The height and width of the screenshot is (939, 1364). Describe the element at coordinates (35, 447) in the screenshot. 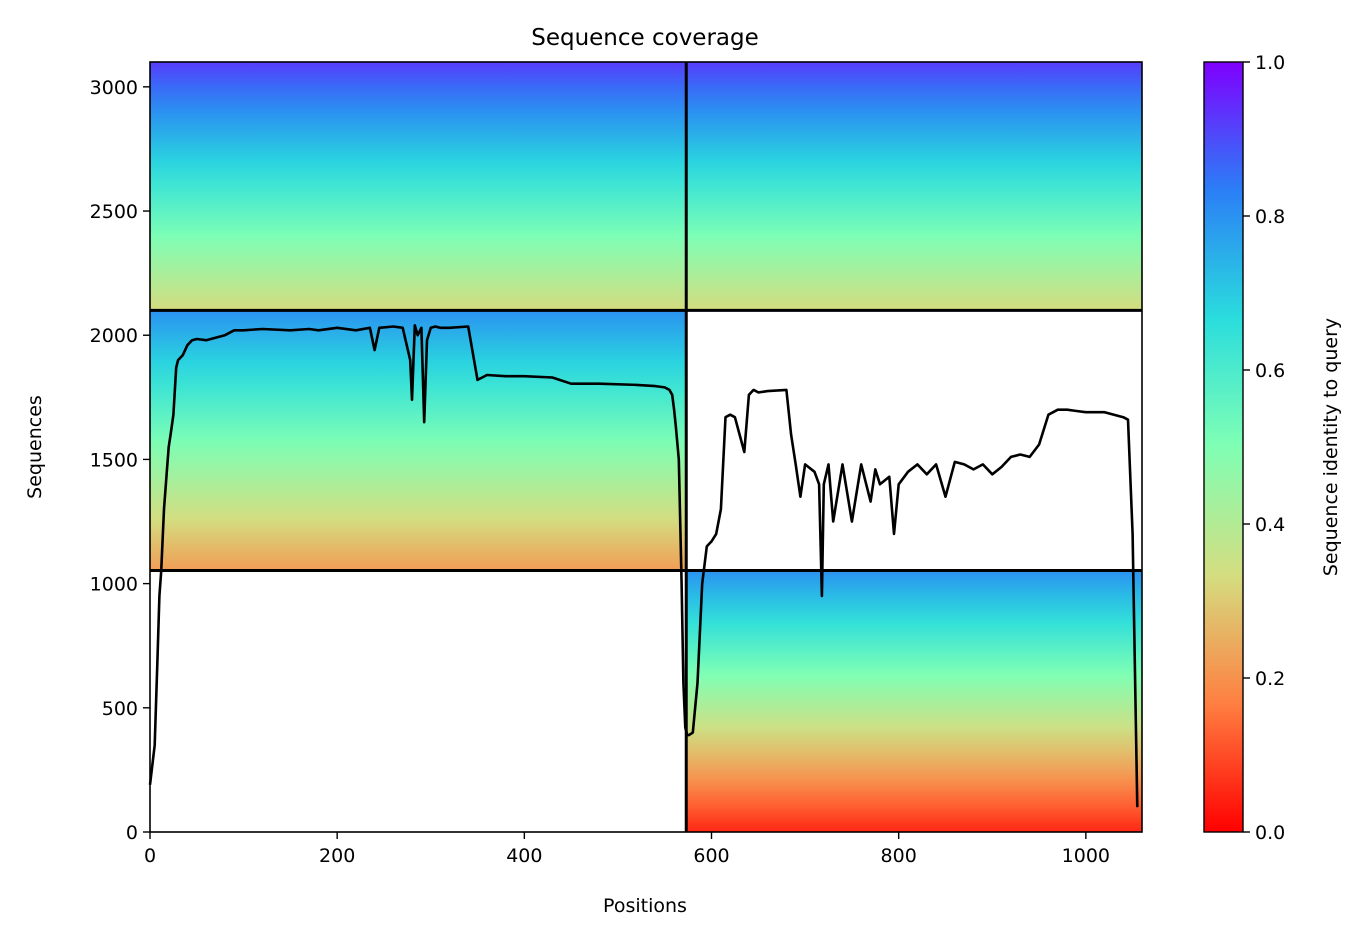

I see `y-axis-label: Sequences` at that location.